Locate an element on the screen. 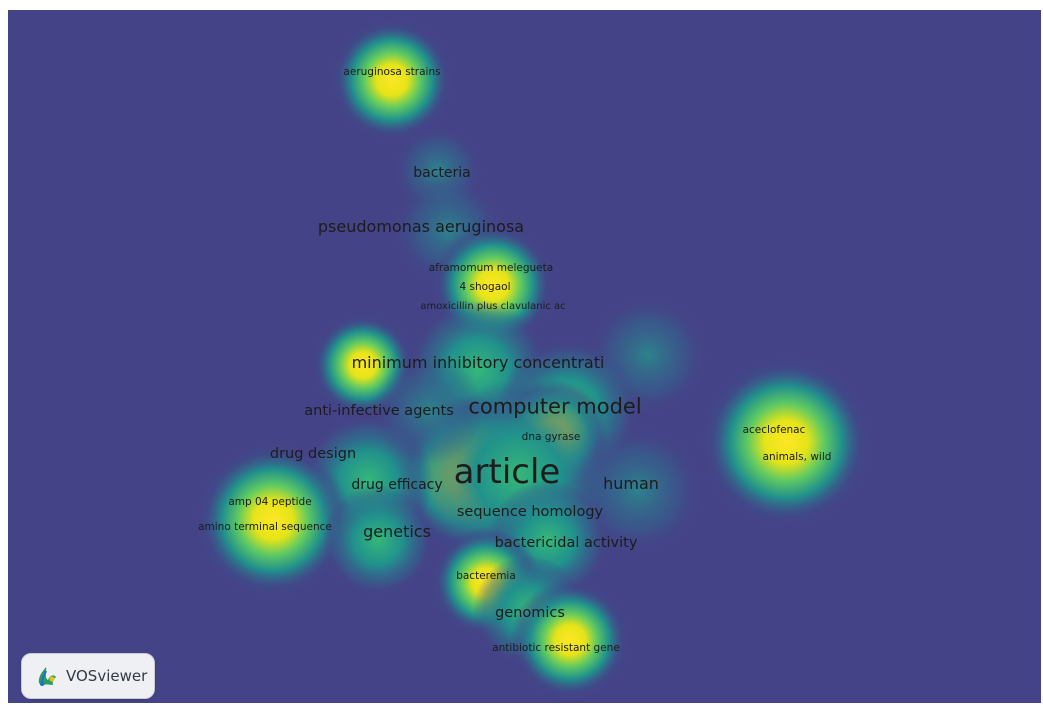  term-label-sequence-homology: sequence homology is located at coordinates (530, 511).